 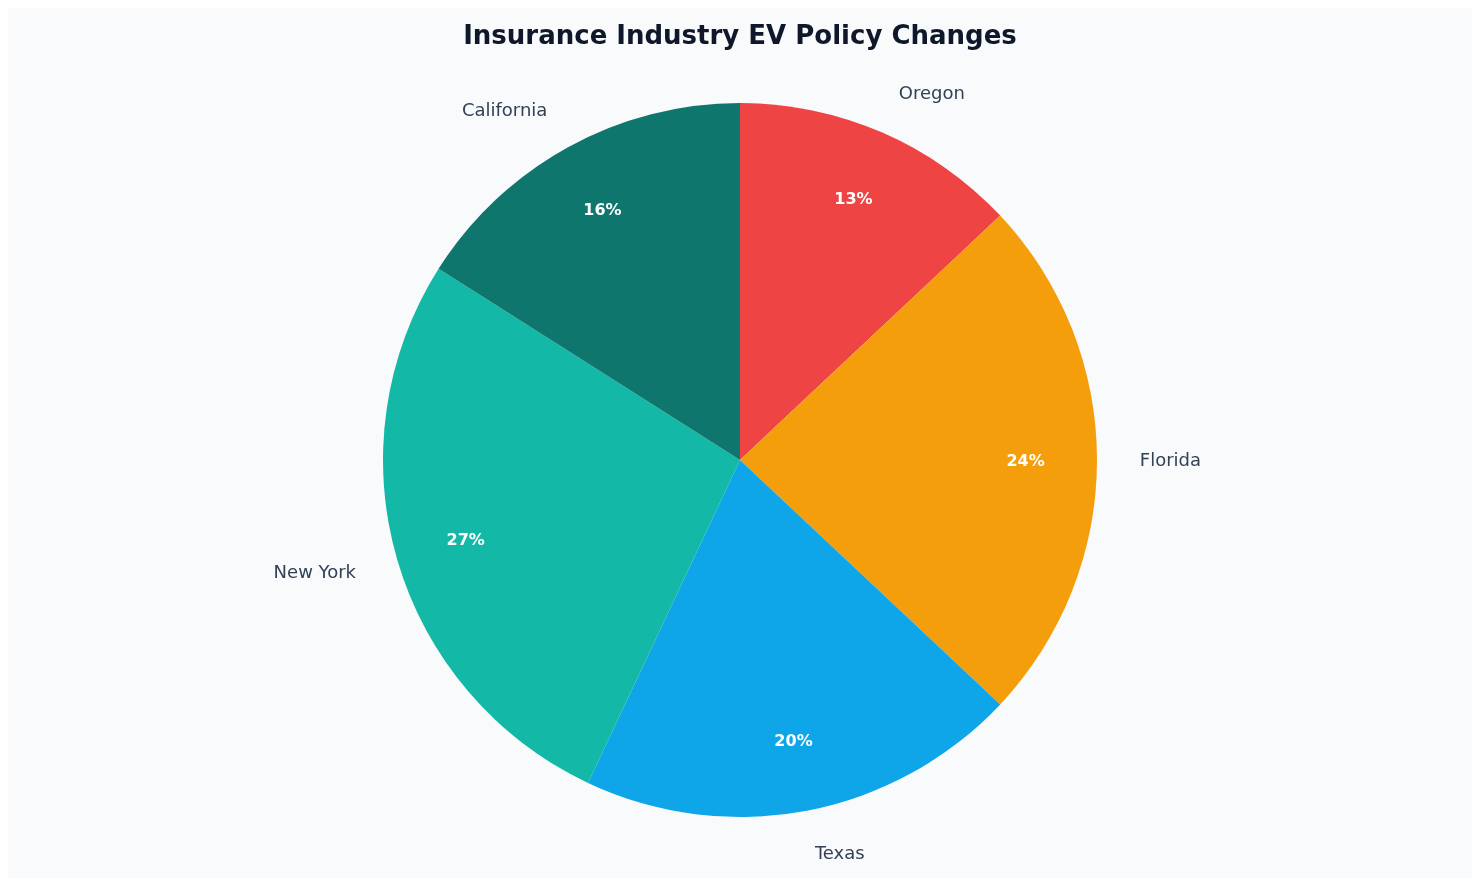 I want to click on chart-title: Insurance Industry EV Policy Changes, so click(x=740, y=35).